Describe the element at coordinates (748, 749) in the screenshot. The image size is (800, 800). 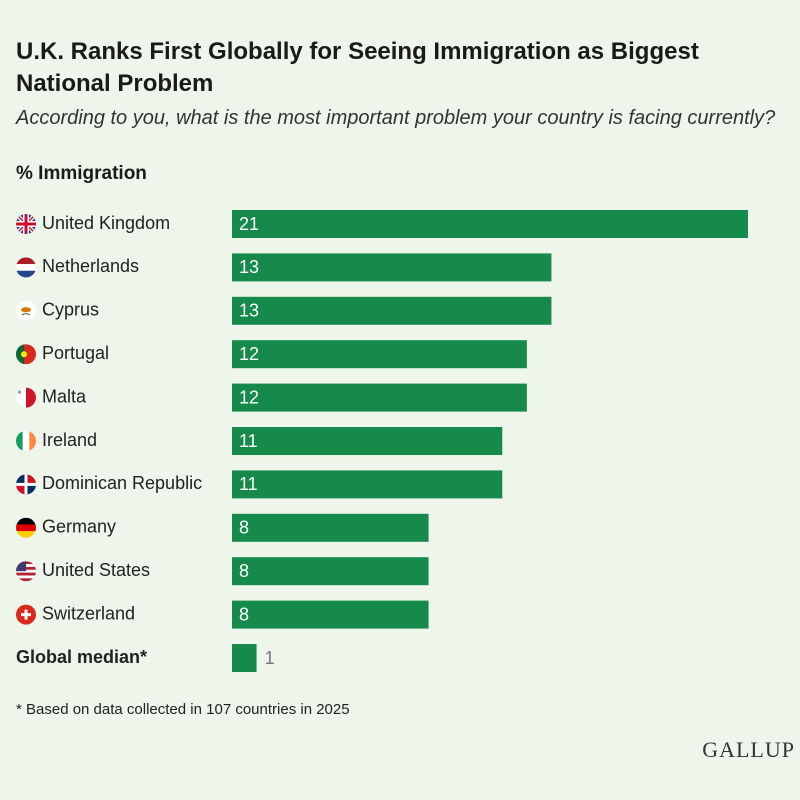
I see `source-logo: GALLUP` at that location.